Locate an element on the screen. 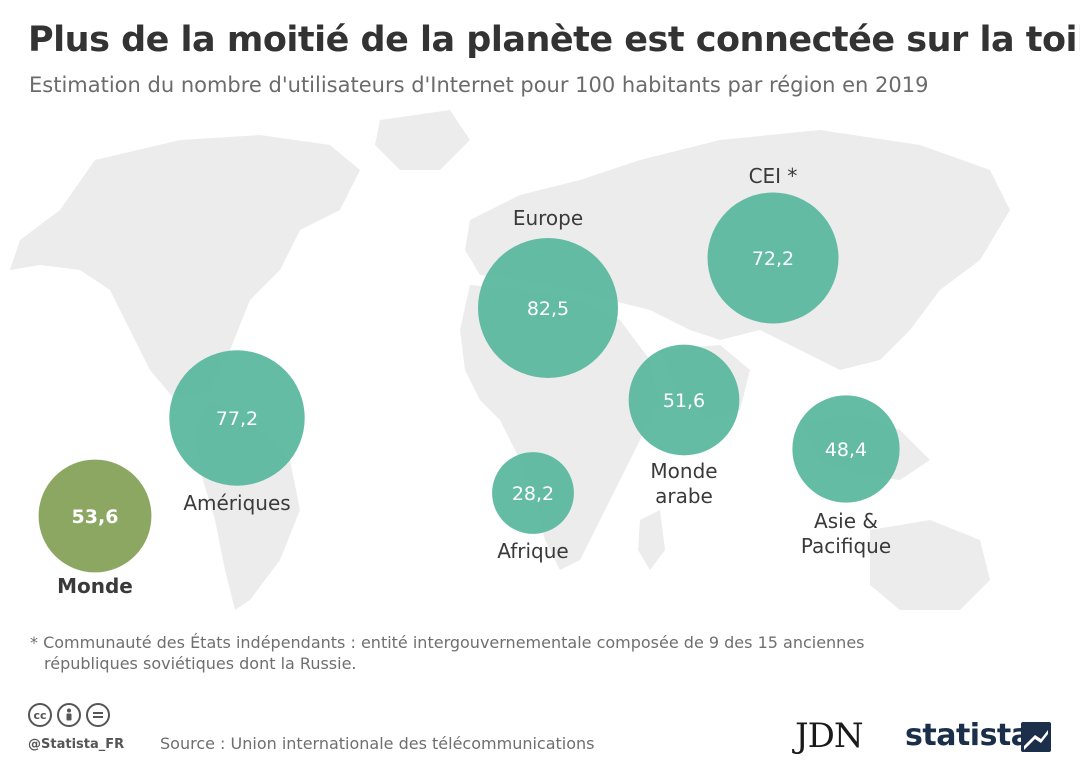  creative-commons-badges: cc is located at coordinates (69, 715).